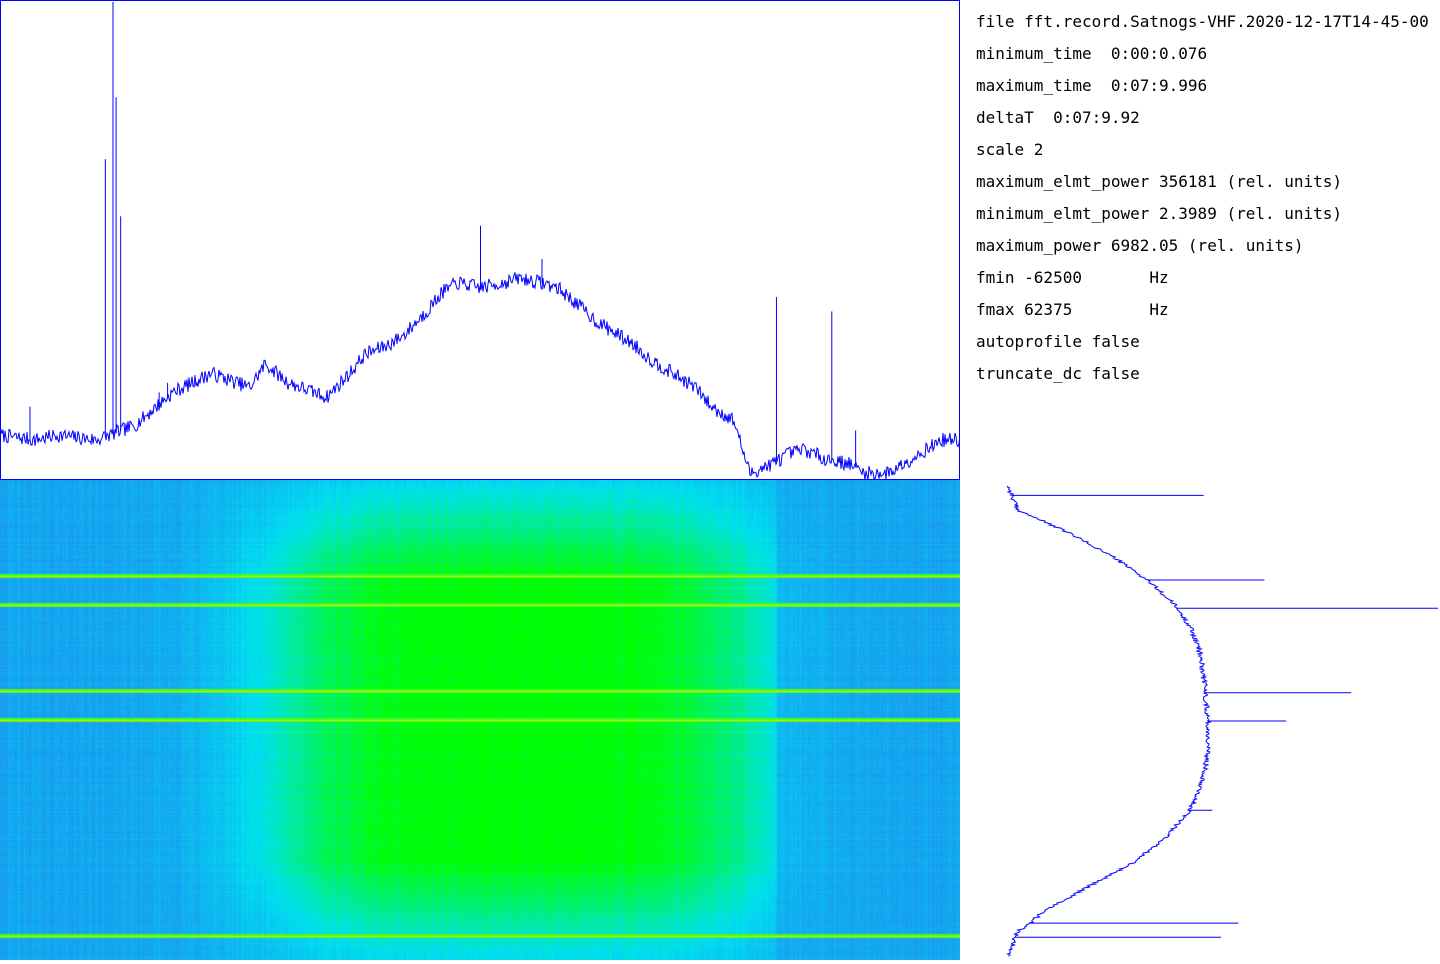  What do you see at coordinates (1092, 53) in the screenshot?
I see `info-minimum-time: minimum_time 0:00:0.076` at bounding box center [1092, 53].